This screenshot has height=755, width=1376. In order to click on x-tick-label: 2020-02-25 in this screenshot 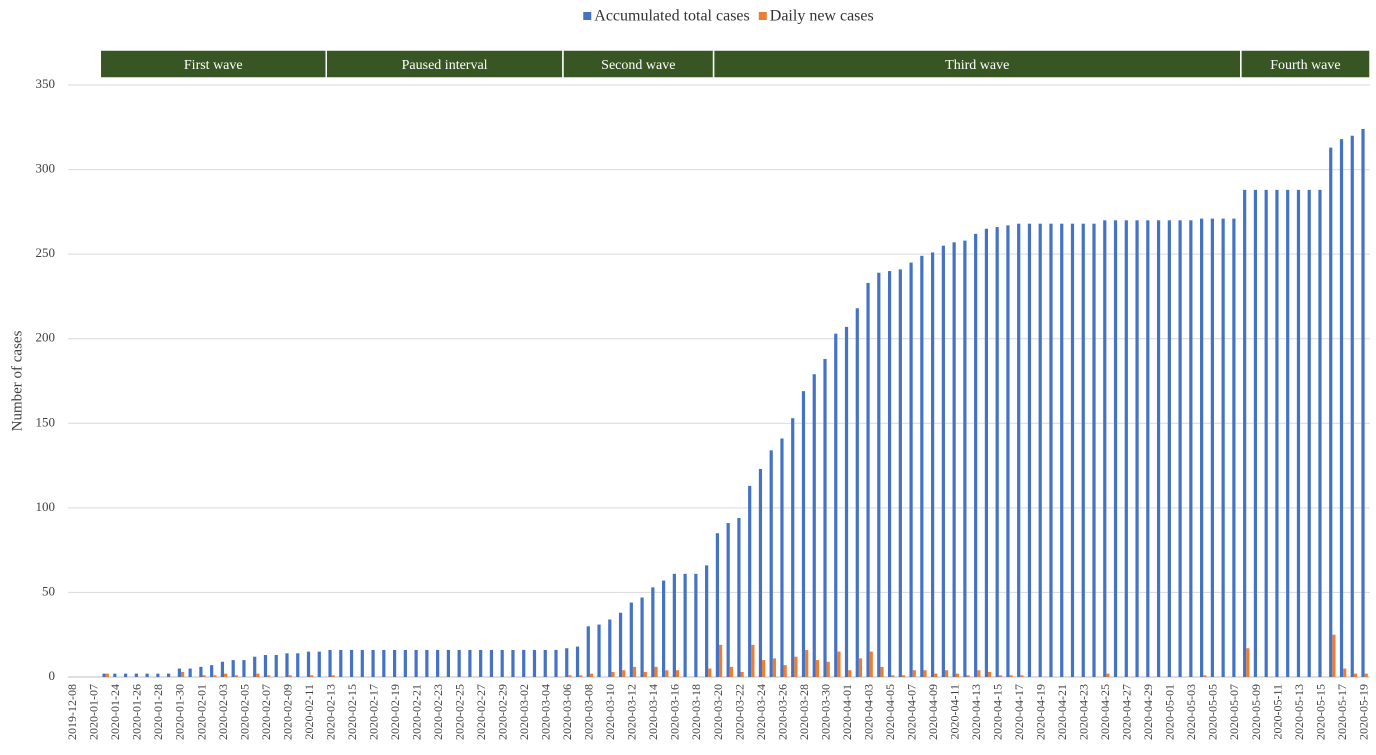, I will do `click(460, 712)`.